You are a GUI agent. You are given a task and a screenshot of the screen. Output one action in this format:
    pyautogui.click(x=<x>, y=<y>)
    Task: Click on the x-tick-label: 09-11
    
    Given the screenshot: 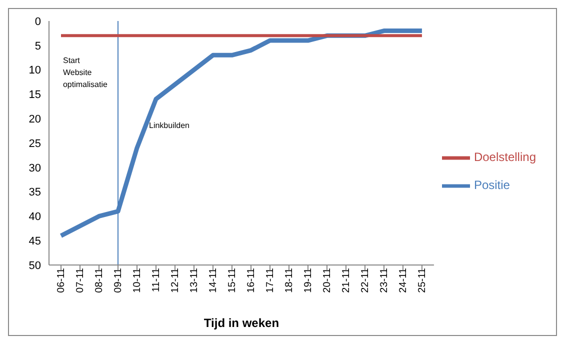 What is the action you would take?
    pyautogui.click(x=118, y=280)
    